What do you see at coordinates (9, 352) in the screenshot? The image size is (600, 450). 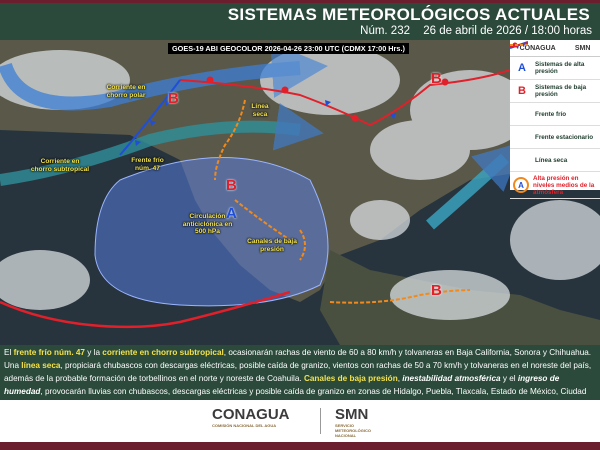 I see `bulletin-text: El` at bounding box center [9, 352].